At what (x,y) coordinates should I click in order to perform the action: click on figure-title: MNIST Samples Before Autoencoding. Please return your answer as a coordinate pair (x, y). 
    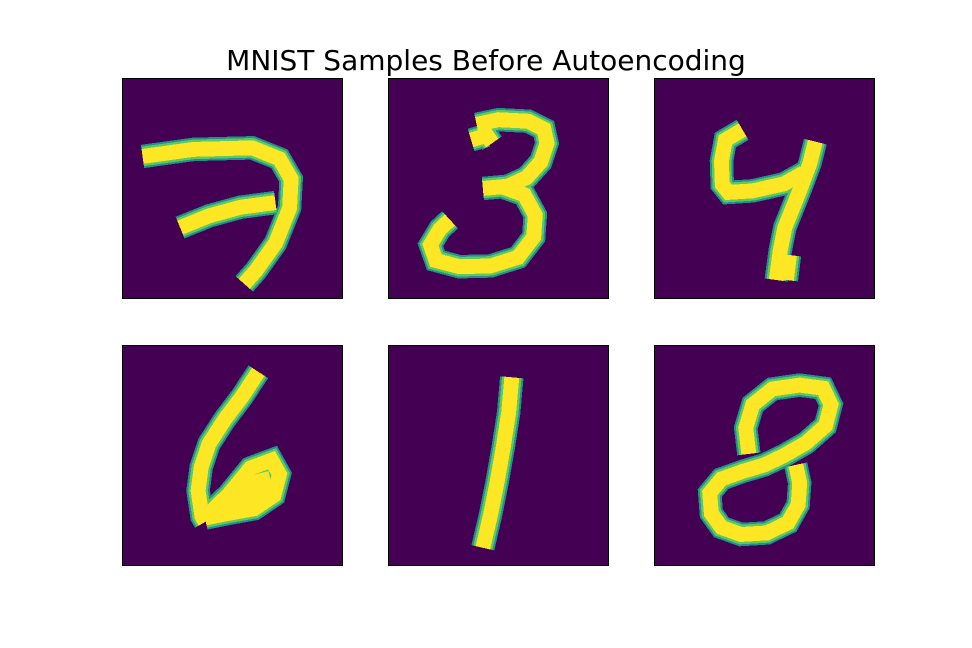
    Looking at the image, I should click on (486, 60).